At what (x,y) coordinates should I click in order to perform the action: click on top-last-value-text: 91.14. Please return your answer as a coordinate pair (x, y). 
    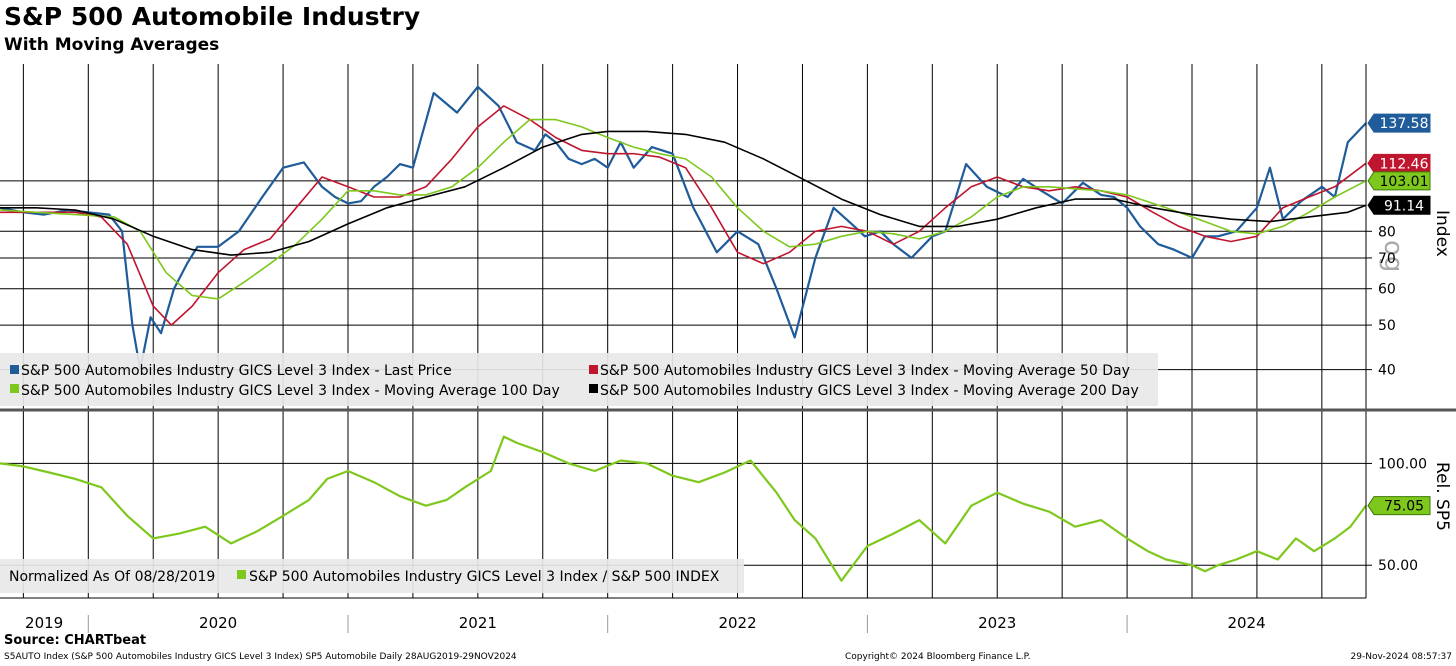
    Looking at the image, I should click on (1404, 206).